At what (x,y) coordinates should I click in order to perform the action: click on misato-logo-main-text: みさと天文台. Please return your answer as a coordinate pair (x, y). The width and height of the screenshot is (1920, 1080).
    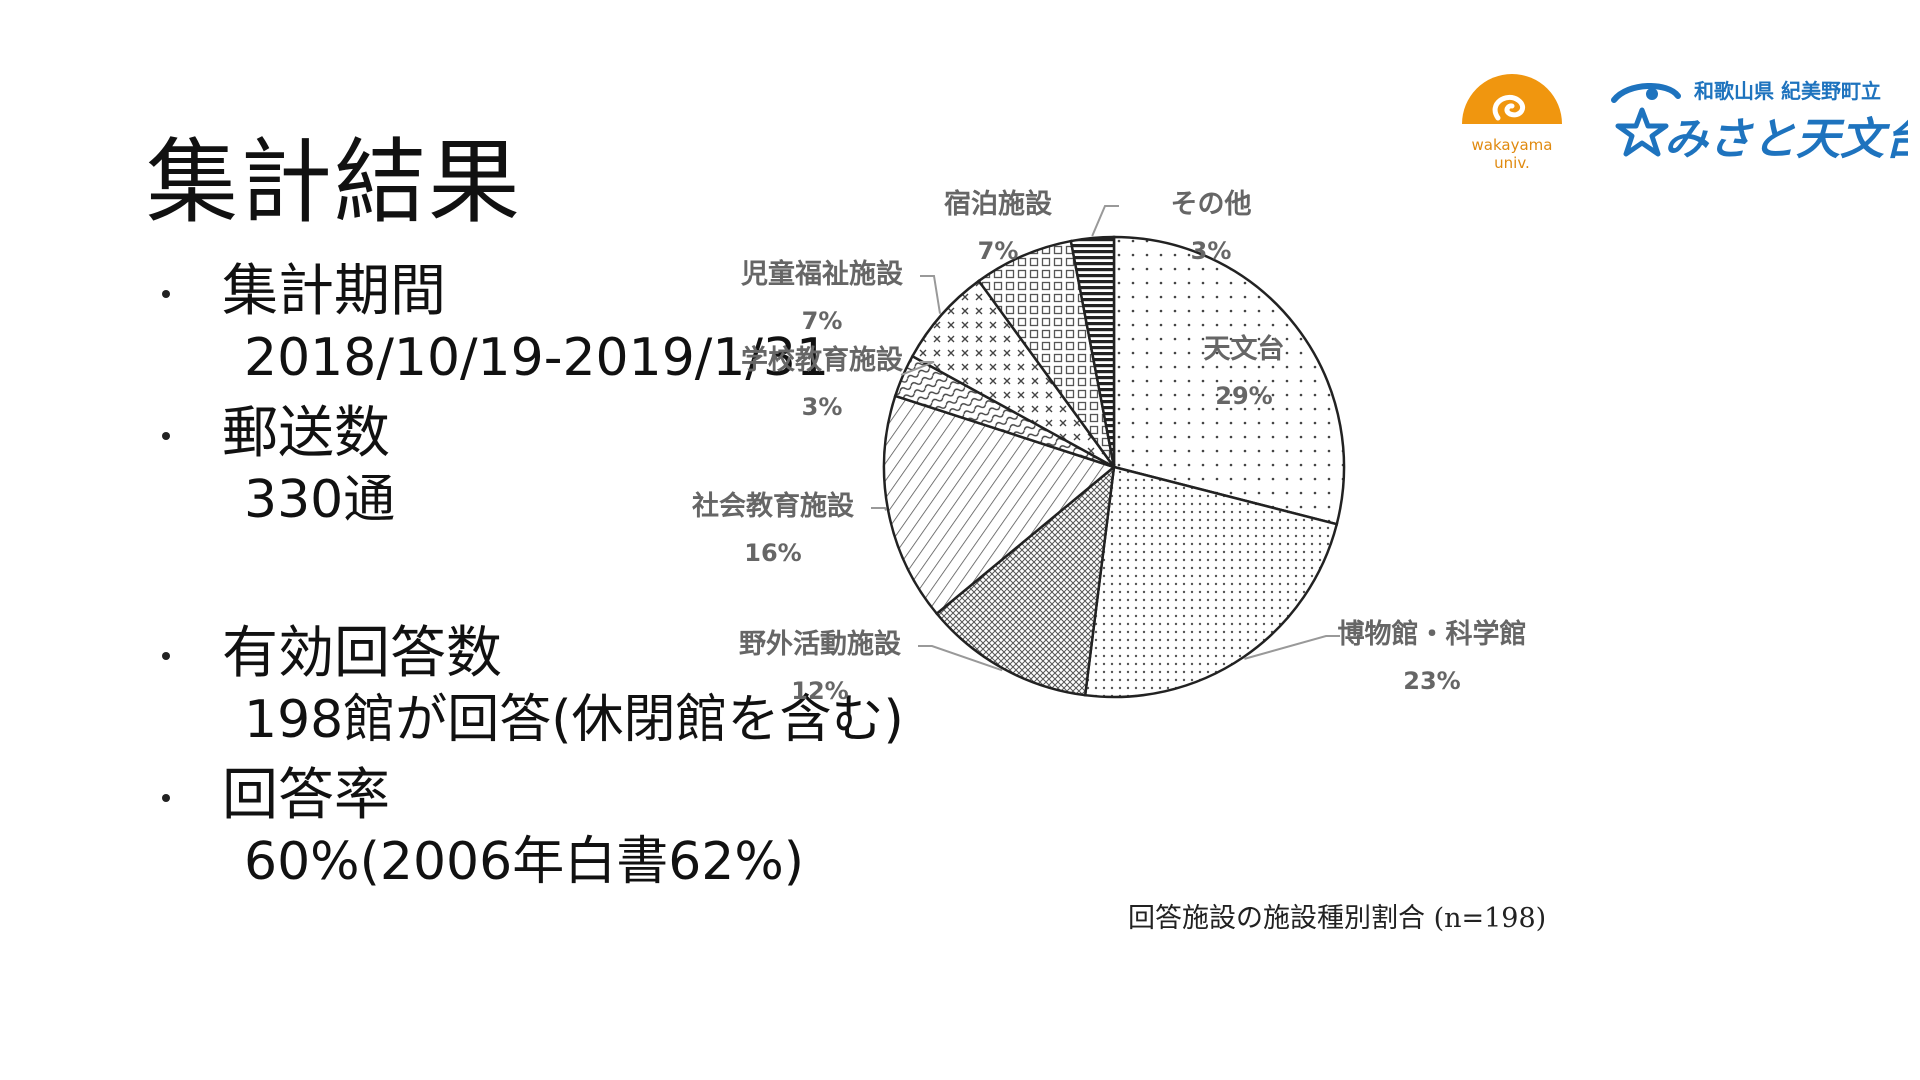
    Looking at the image, I should click on (1786, 139).